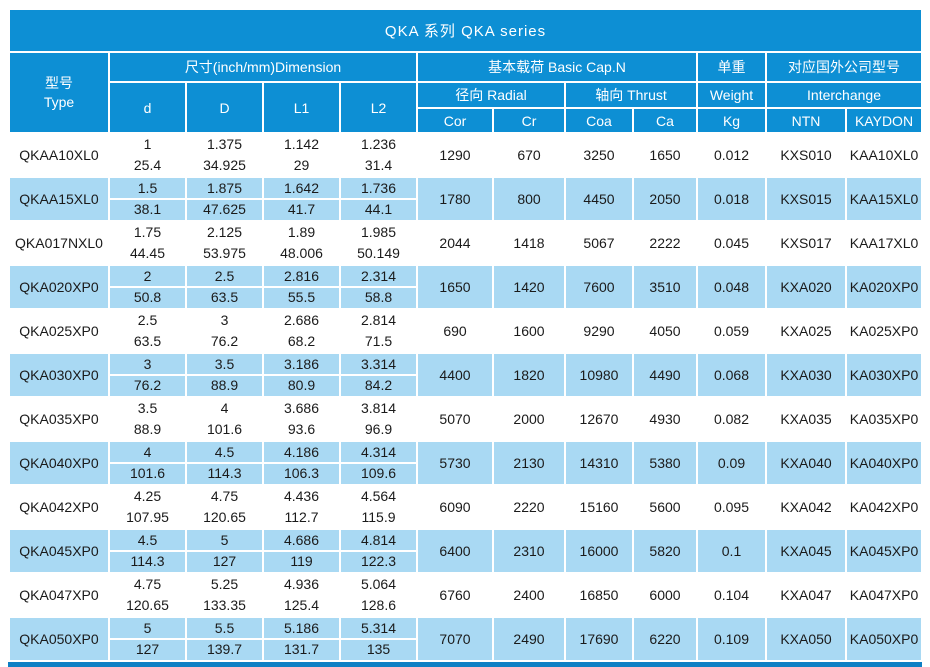 The image size is (930, 667). What do you see at coordinates (731, 287) in the screenshot?
I see `cell-kg: 0.048` at bounding box center [731, 287].